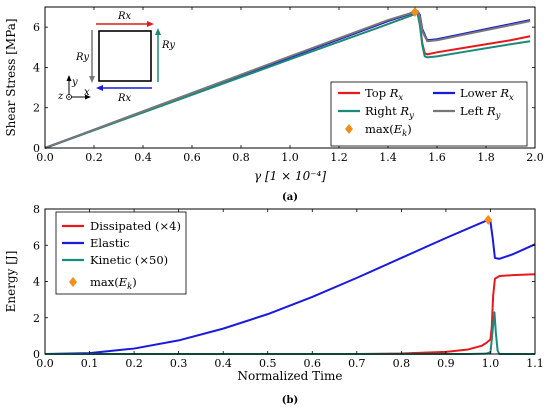  Describe the element at coordinates (389, 112) in the screenshot. I see `legend-label: Right Ry` at that location.